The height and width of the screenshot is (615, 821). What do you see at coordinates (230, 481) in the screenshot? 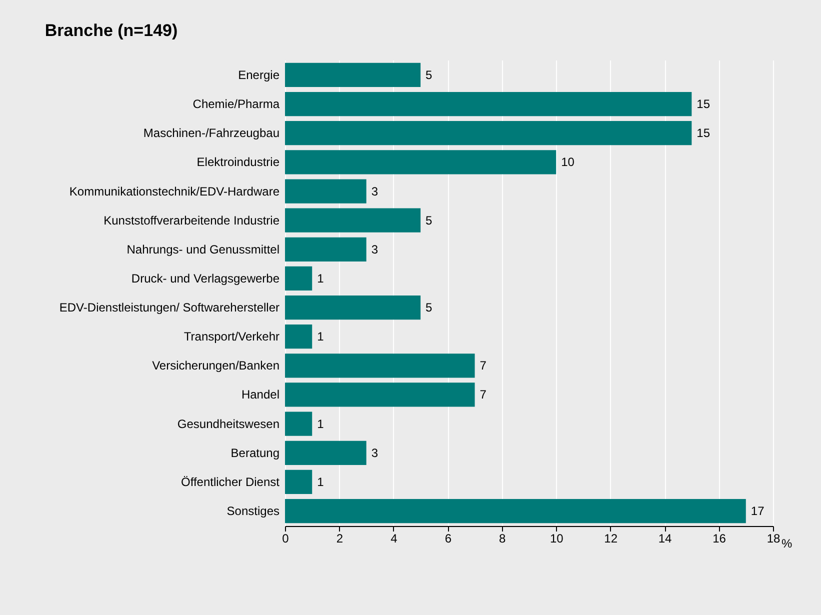
I see `y-tick-label: Öffentlicher Dienst` at bounding box center [230, 481].